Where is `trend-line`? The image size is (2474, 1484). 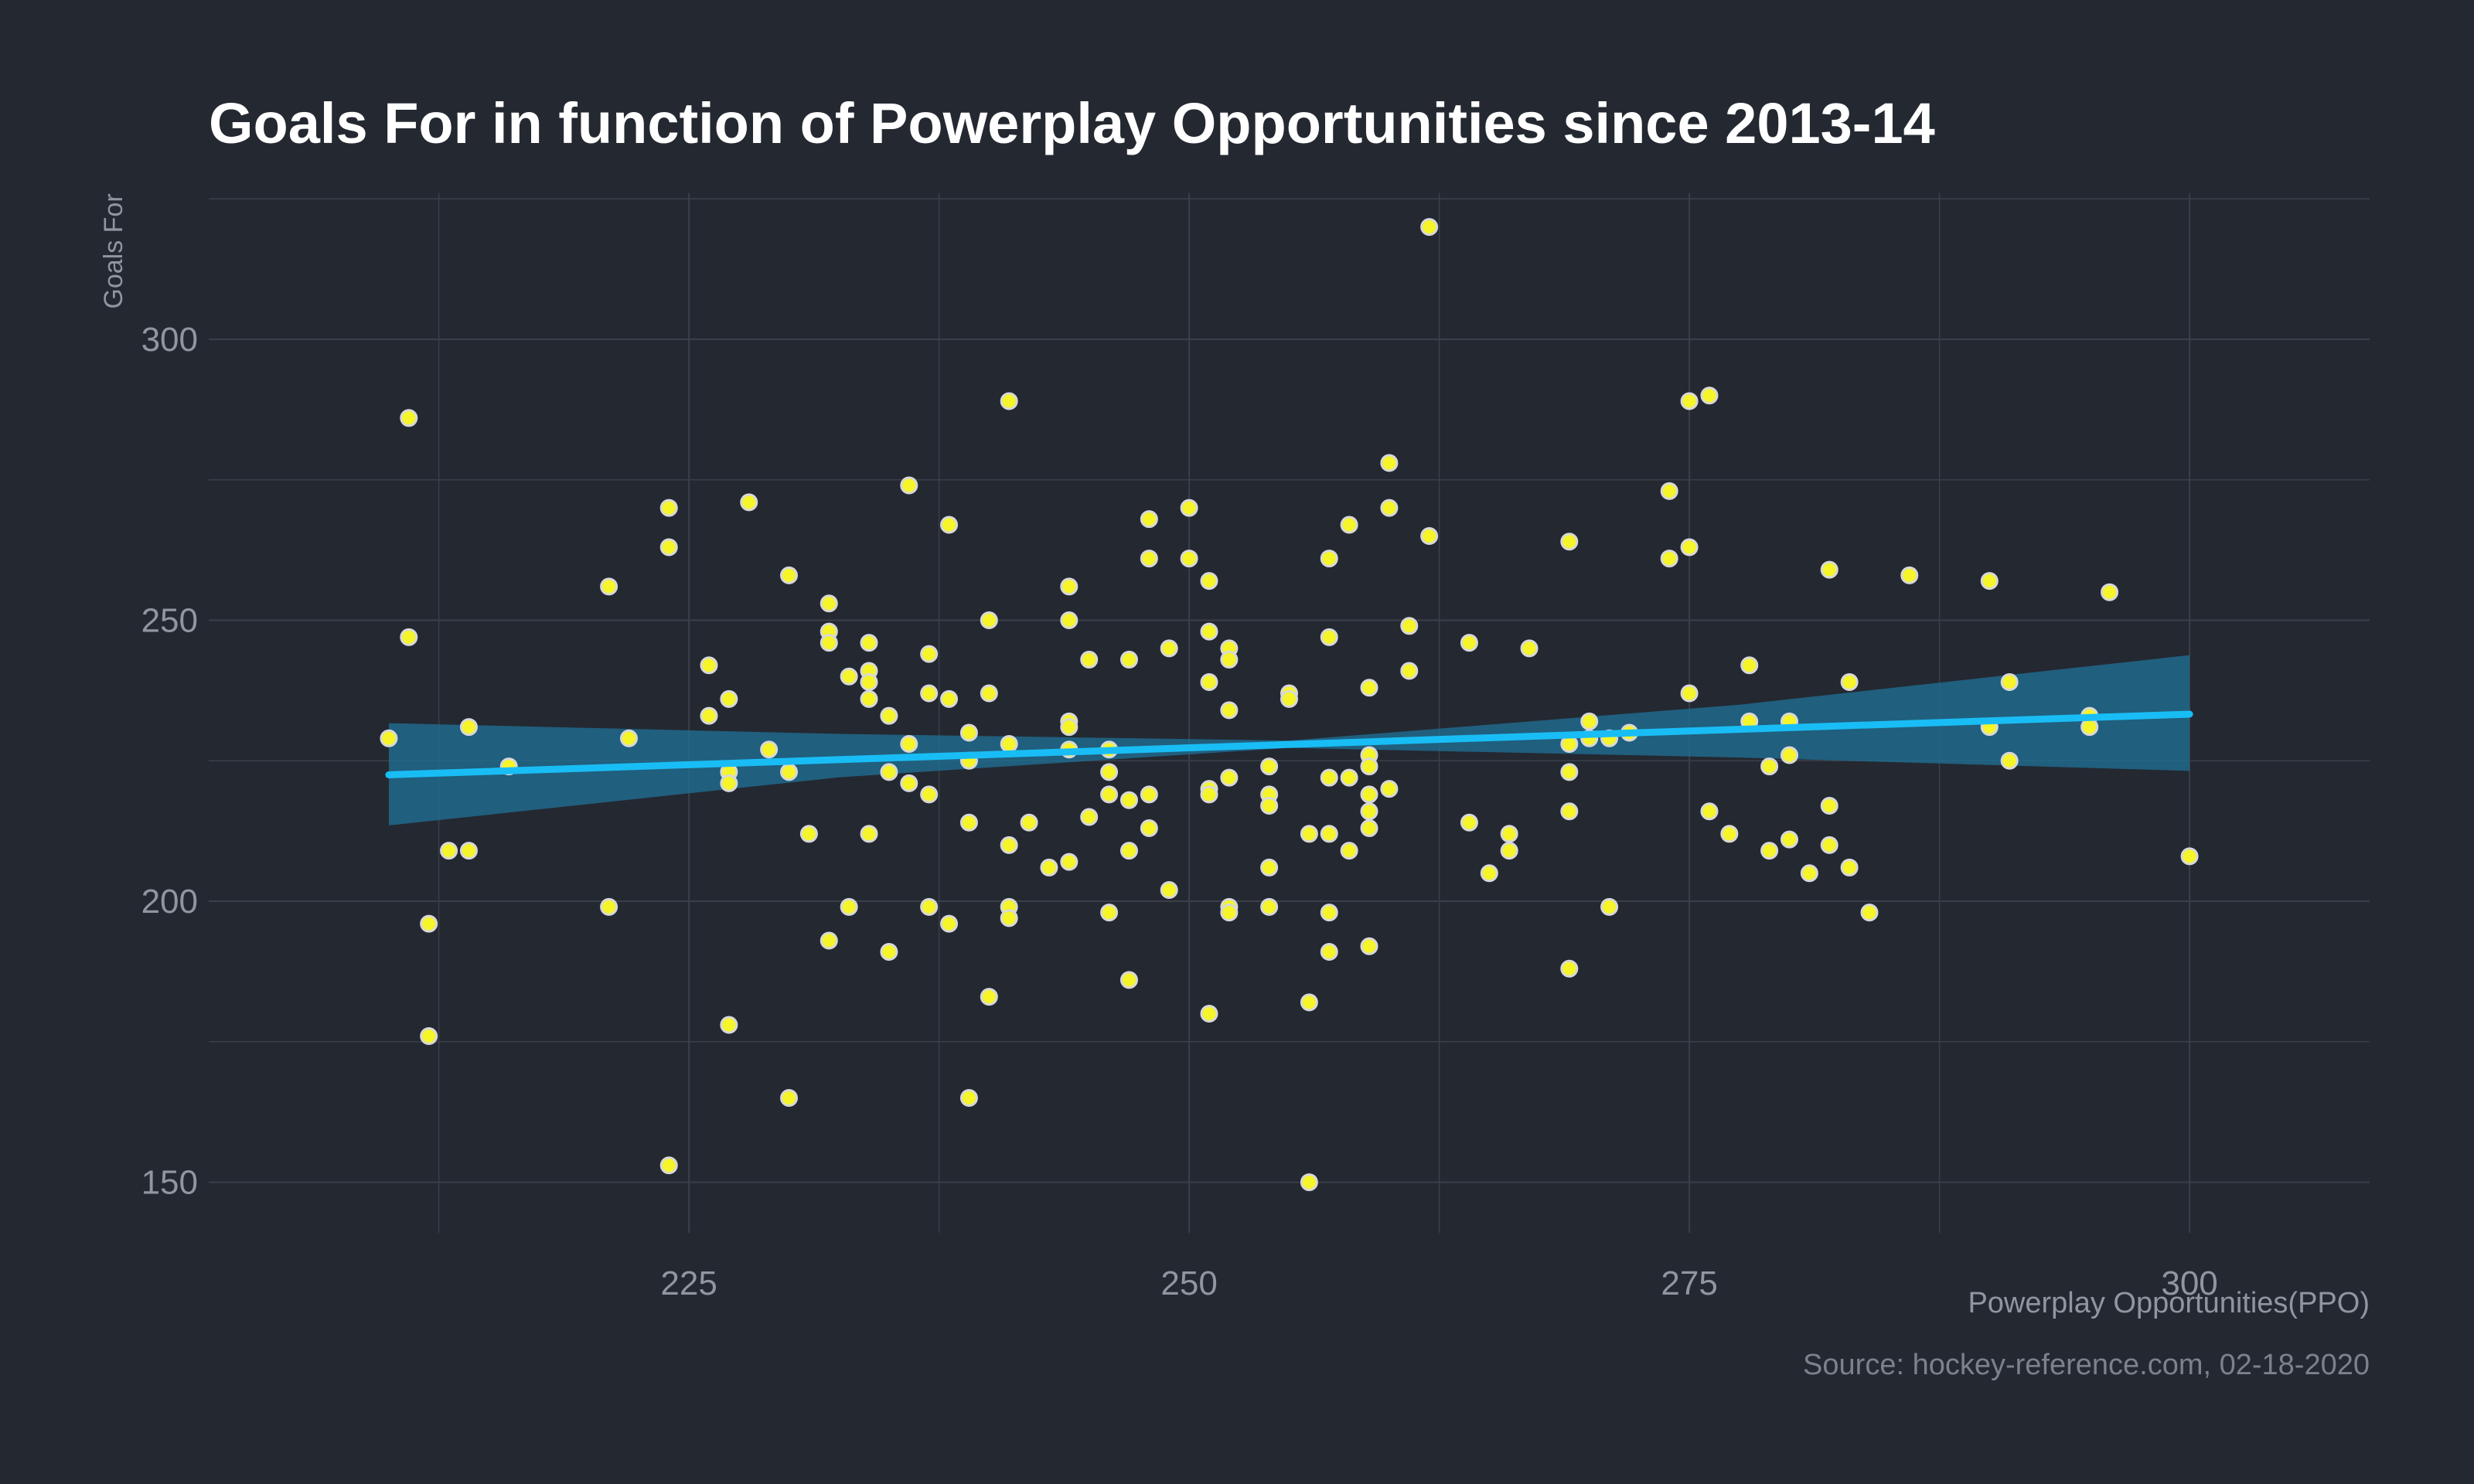
trend-line is located at coordinates (1289, 744).